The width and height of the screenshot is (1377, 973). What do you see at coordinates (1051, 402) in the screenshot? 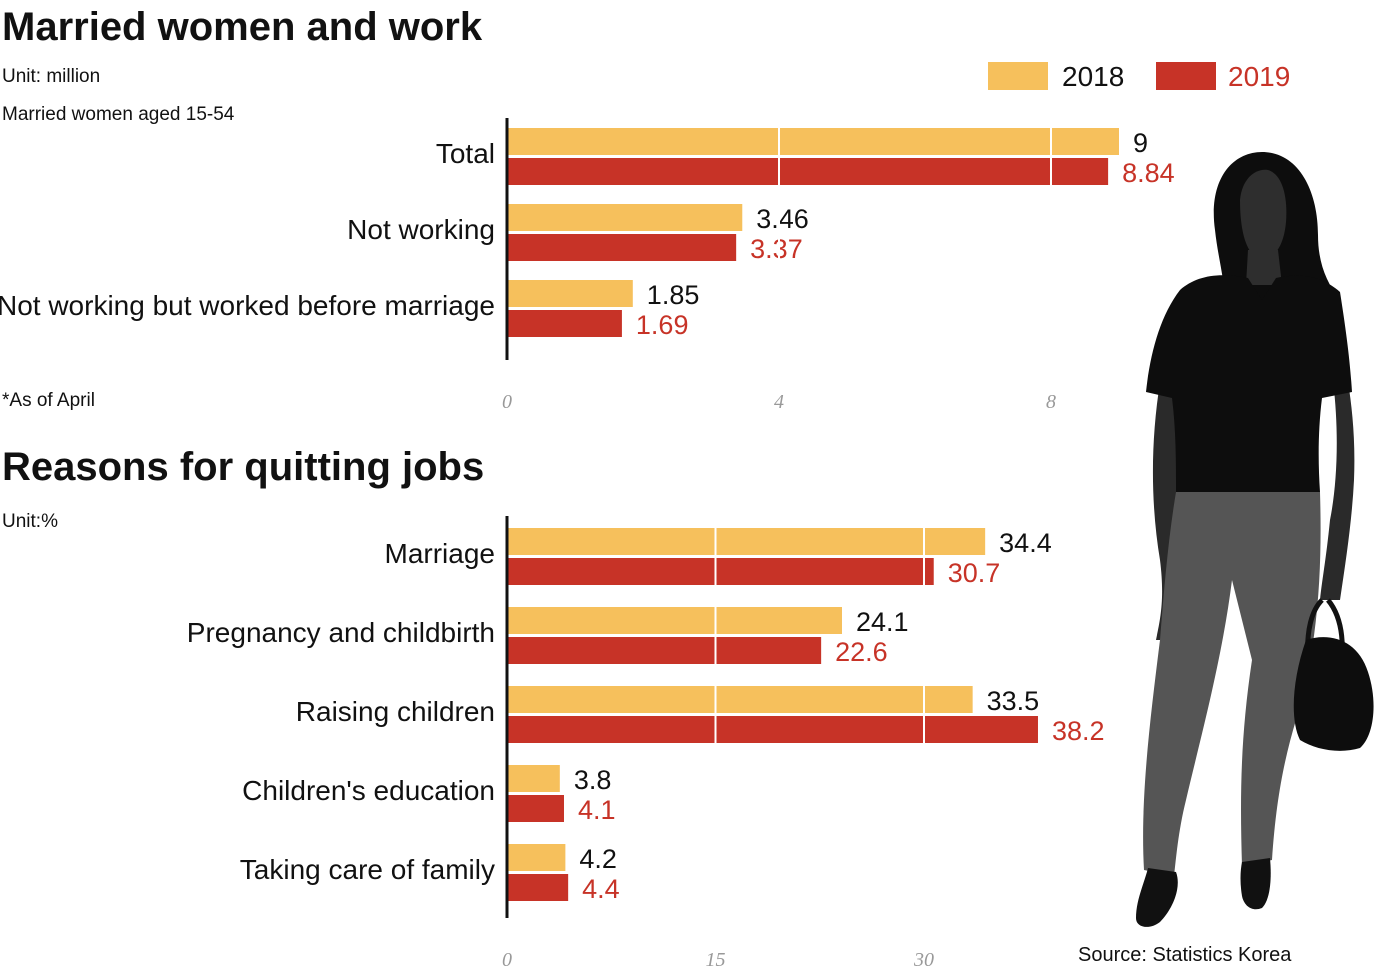
I see `chart1-tick-label-2: 8` at bounding box center [1051, 402].